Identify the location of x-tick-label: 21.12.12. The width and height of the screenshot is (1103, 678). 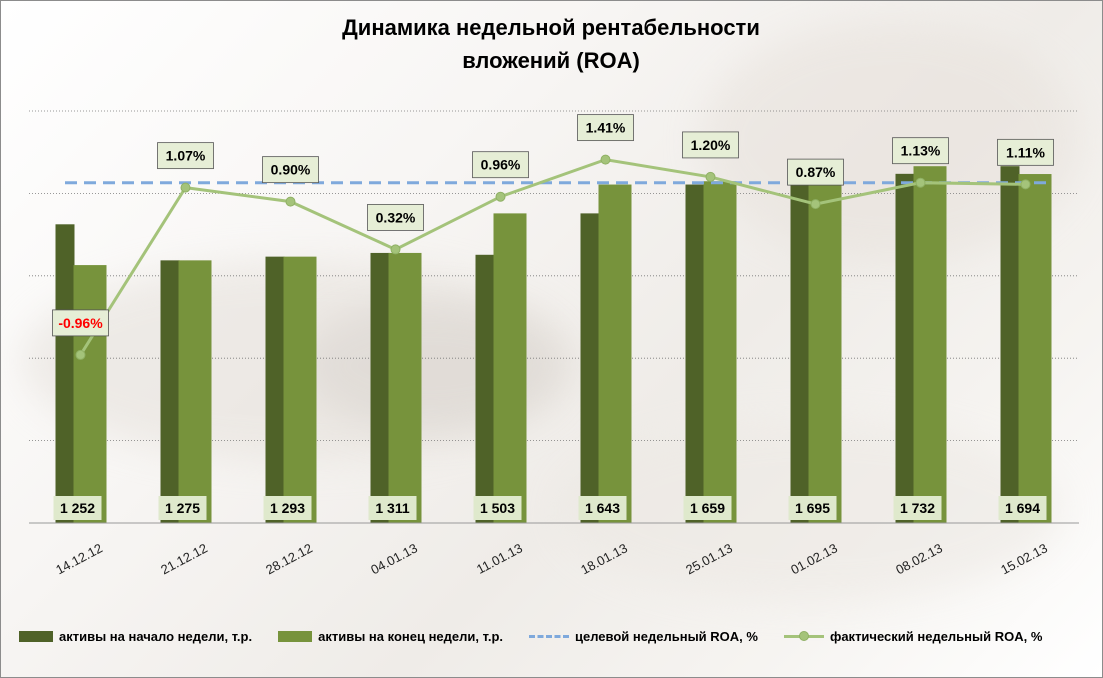
(184, 558).